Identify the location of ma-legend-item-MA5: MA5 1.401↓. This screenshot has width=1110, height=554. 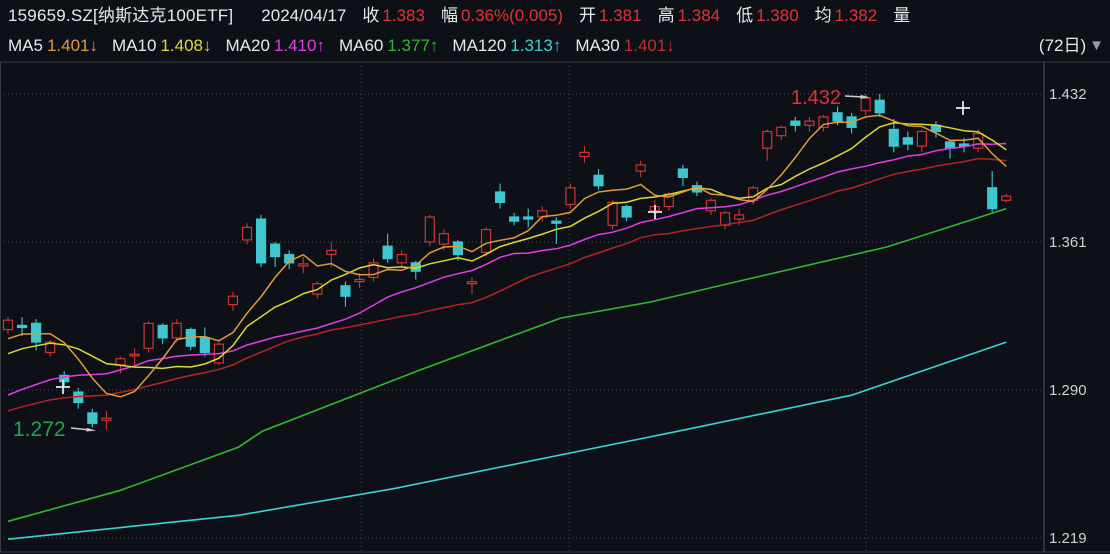
(53, 45).